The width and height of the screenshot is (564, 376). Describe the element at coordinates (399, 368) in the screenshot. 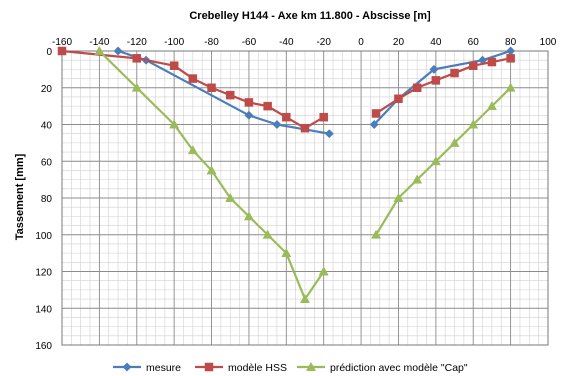

I see `legend-label: prédiction avec modèle "Cap"` at that location.